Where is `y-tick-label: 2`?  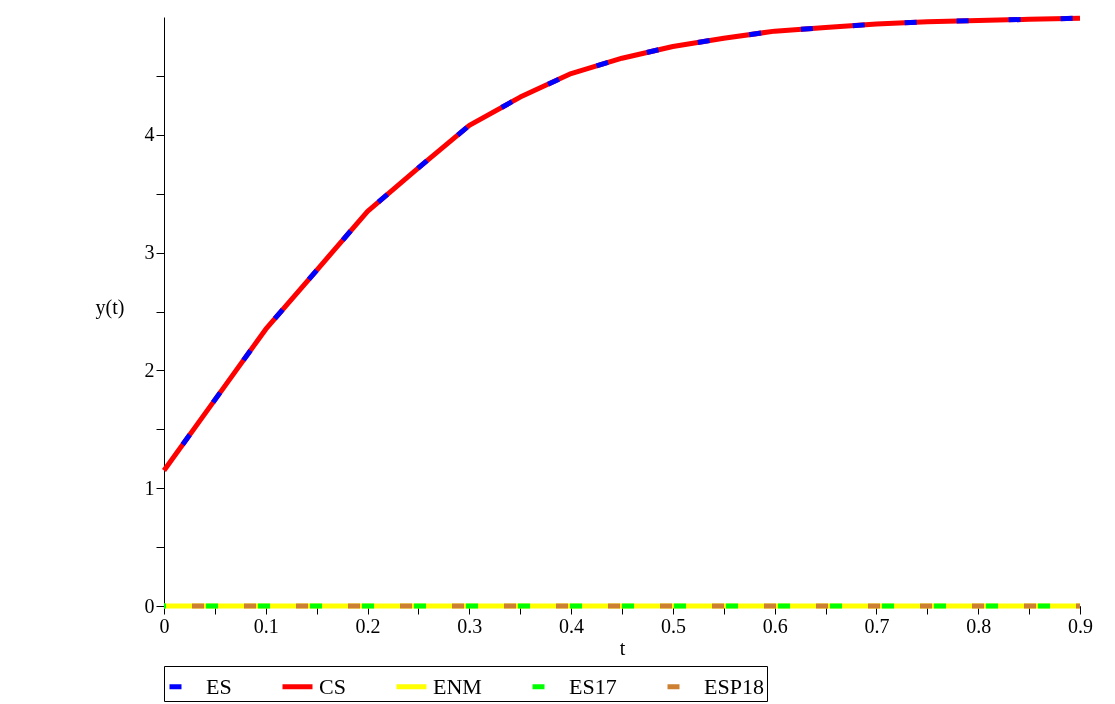
y-tick-label: 2 is located at coordinates (149, 369).